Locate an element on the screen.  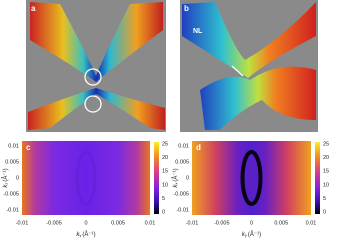
arrow is located at coordinates (237, 71).